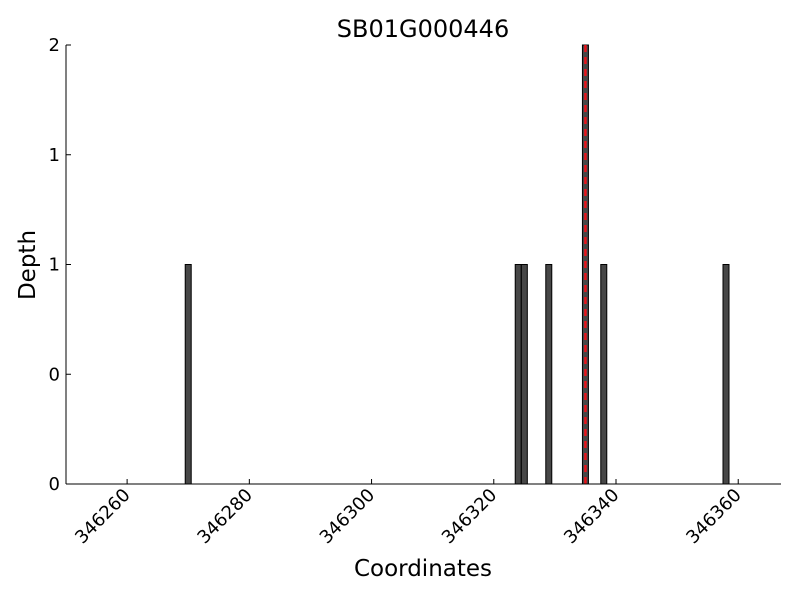 Image resolution: width=800 pixels, height=600 pixels. Describe the element at coordinates (347, 516) in the screenshot. I see `x-tick-label: 346300` at that location.